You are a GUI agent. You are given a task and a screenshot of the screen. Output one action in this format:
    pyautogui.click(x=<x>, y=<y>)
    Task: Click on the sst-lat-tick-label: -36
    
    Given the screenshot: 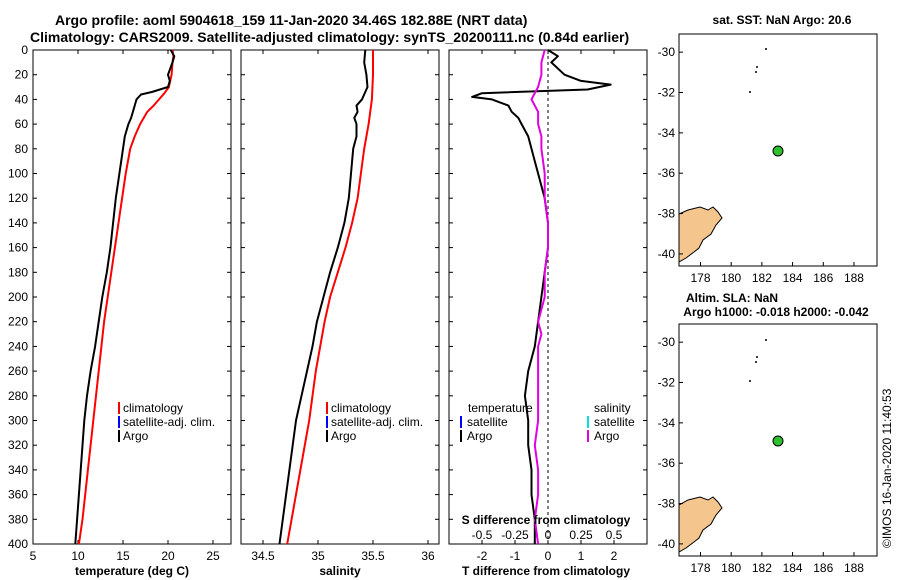 What is the action you would take?
    pyautogui.click(x=667, y=173)
    